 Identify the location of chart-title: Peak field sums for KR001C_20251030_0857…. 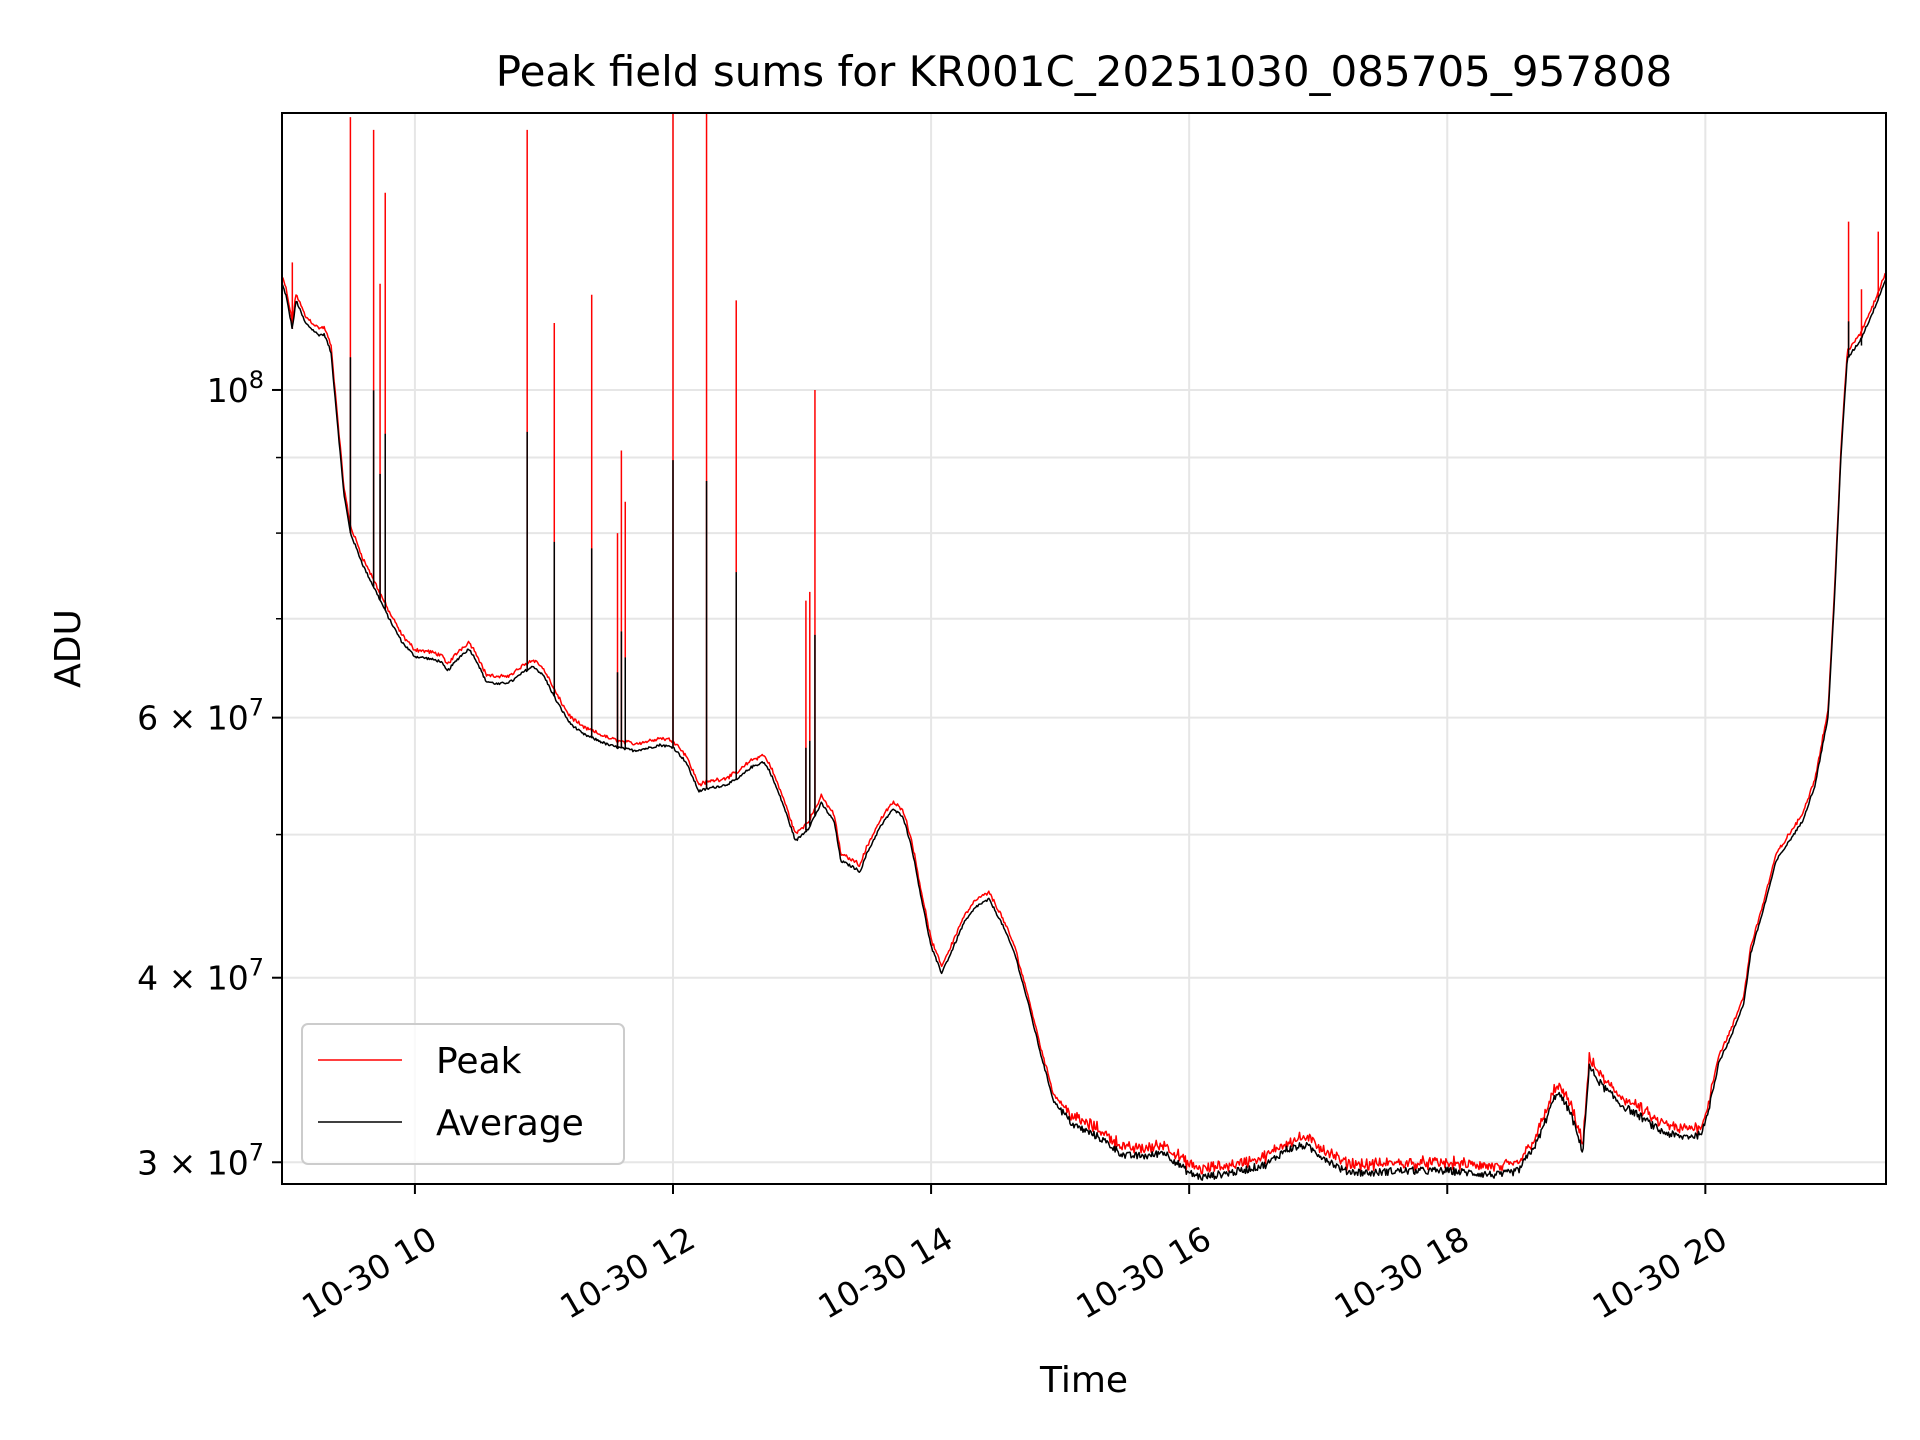
(1084, 71).